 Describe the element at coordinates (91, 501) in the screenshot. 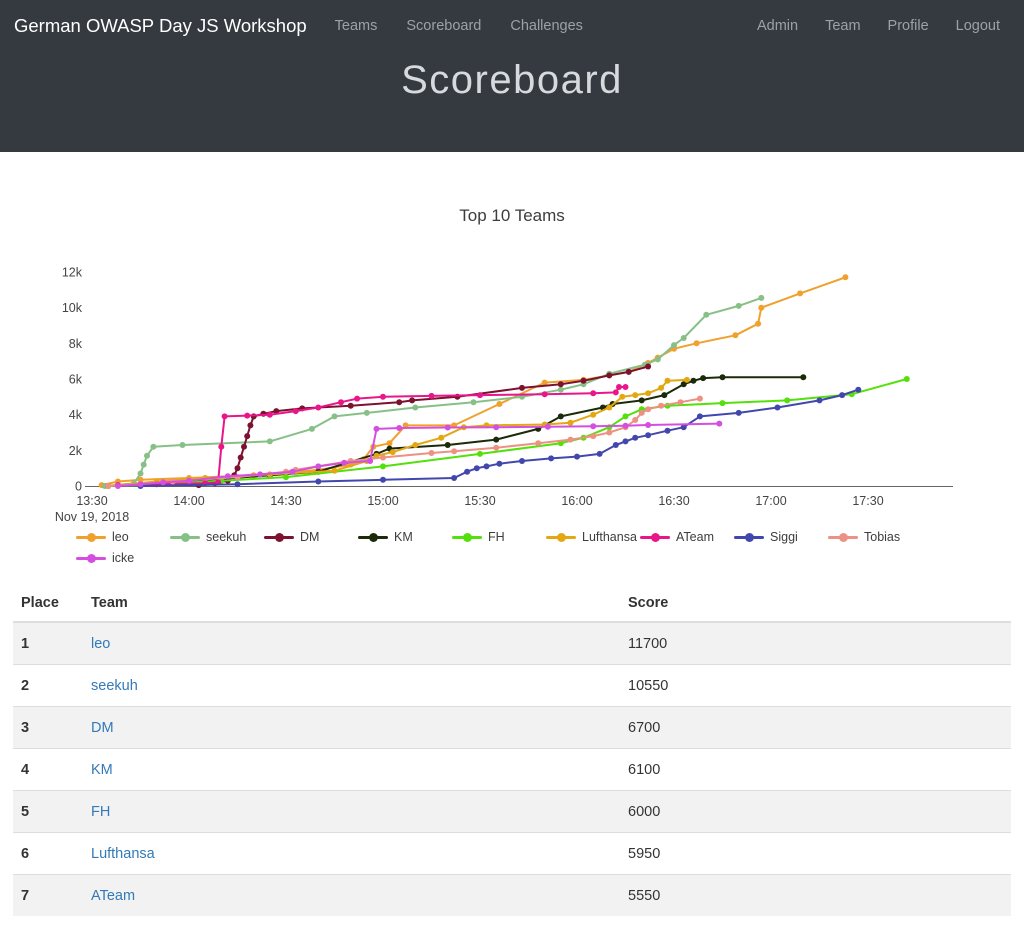

I see `x-tick-label: 13:30` at that location.